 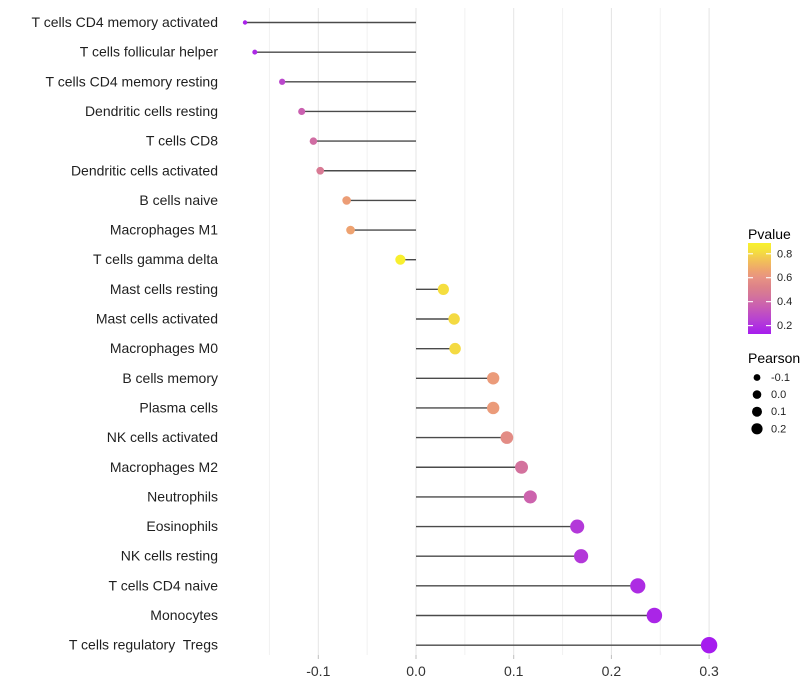 I want to click on pearson-legend-label: 0.2, so click(x=778, y=429).